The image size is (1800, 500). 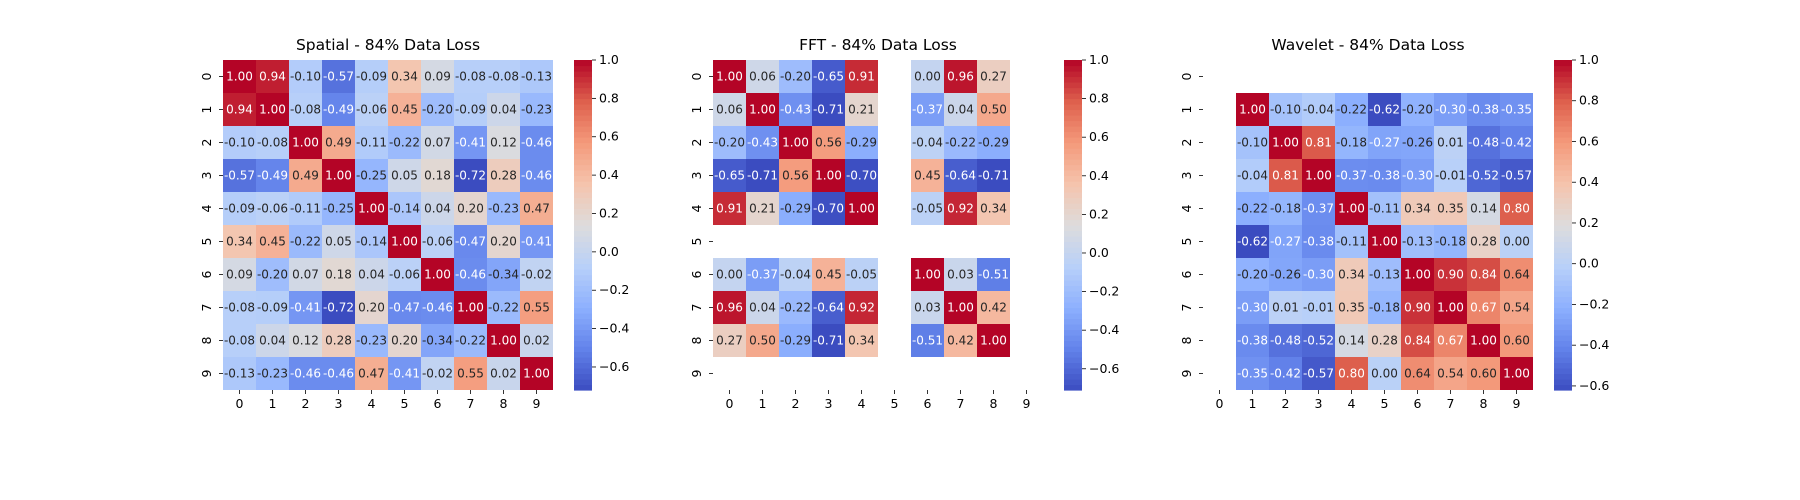 I want to click on cell-value-label: -0.22, so click(x=305, y=242).